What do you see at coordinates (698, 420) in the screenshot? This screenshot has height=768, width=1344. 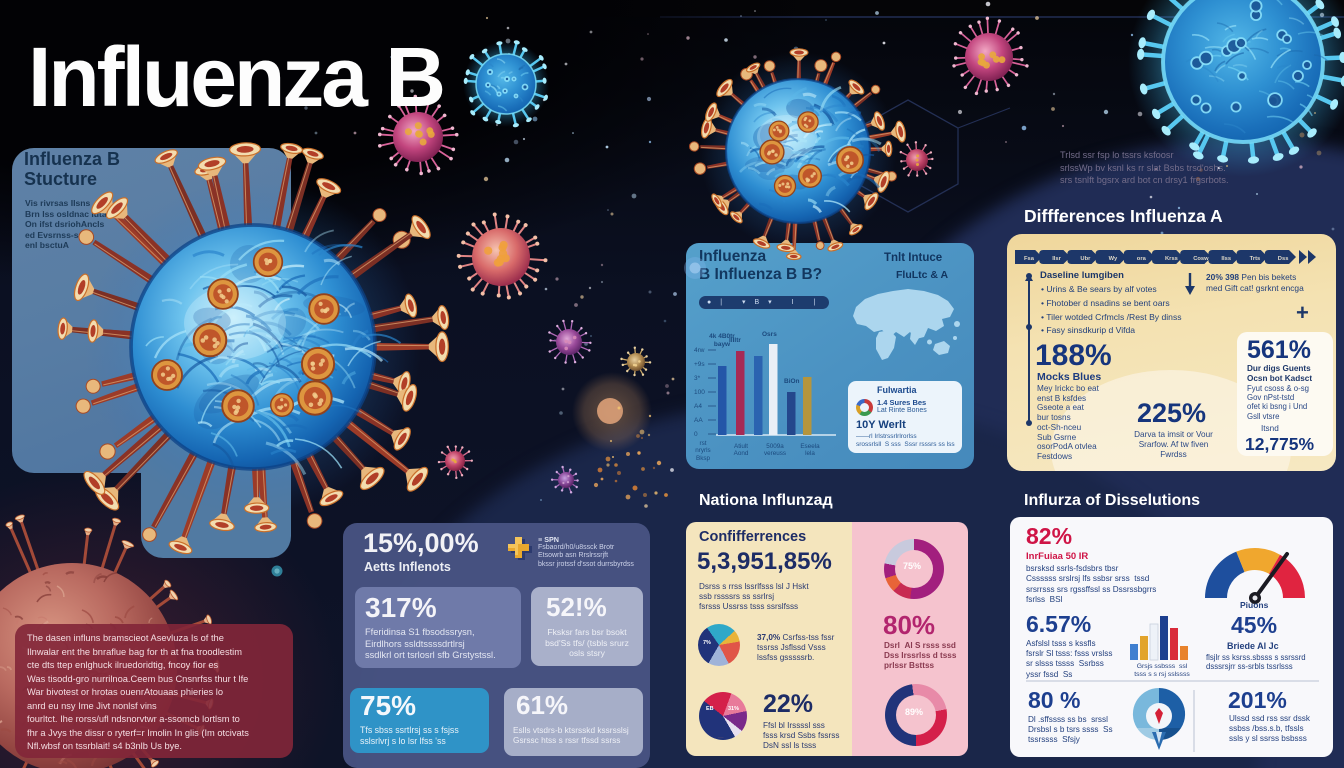 I see `svg-text: AA` at bounding box center [698, 420].